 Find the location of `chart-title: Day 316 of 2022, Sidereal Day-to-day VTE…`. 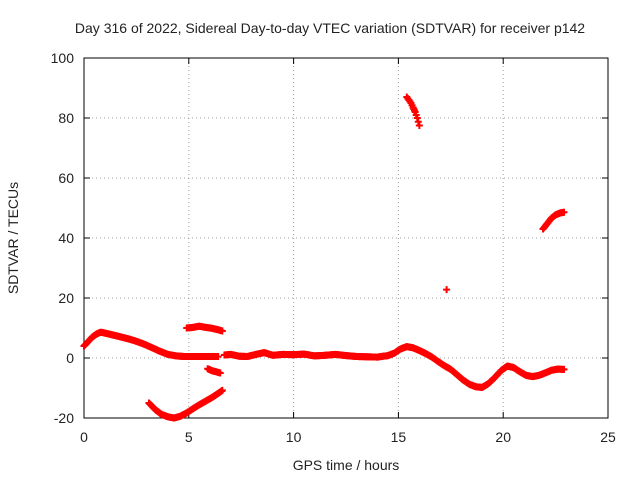

chart-title: Day 316 of 2022, Sidereal Day-to-day VTE… is located at coordinates (330, 28).